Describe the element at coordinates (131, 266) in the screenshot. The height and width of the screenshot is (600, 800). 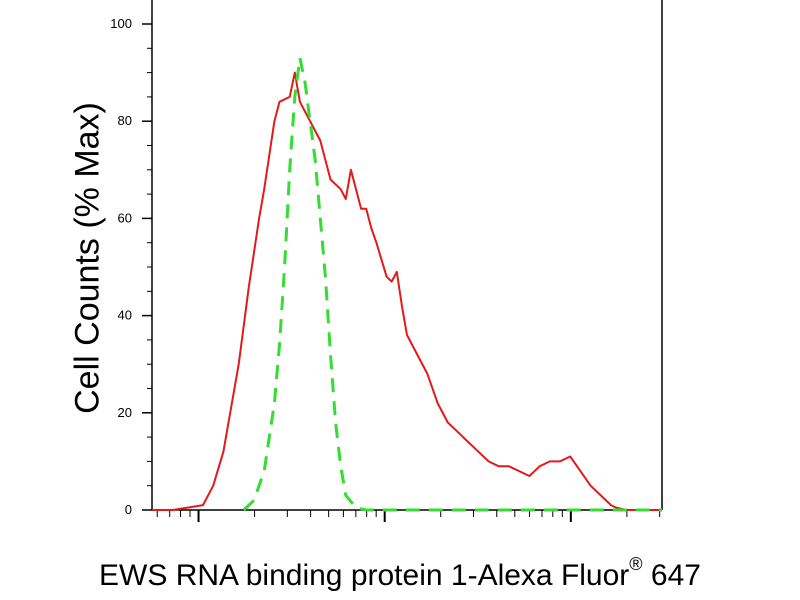
I see `y-axis-ticks: 0 20 40 60 80 100` at that location.